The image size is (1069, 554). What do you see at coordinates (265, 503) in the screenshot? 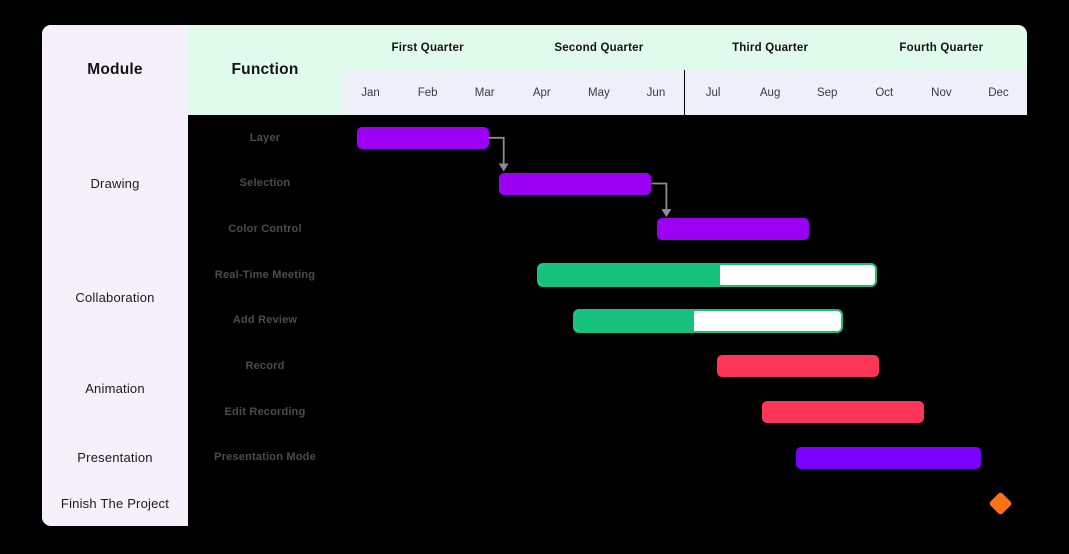
I see `function-cell-empty` at bounding box center [265, 503].